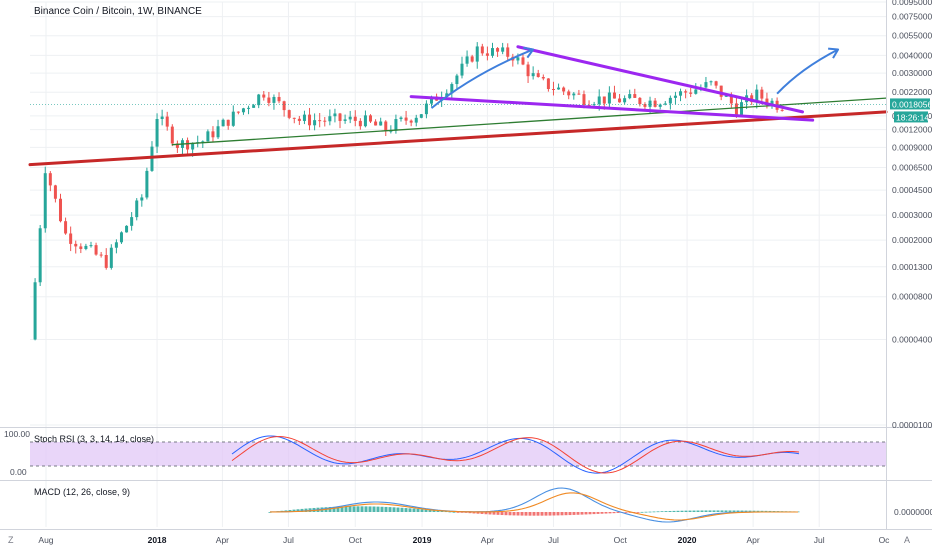  Describe the element at coordinates (18, 472) in the screenshot. I see `stoch-axis-0: 0.00` at that location.